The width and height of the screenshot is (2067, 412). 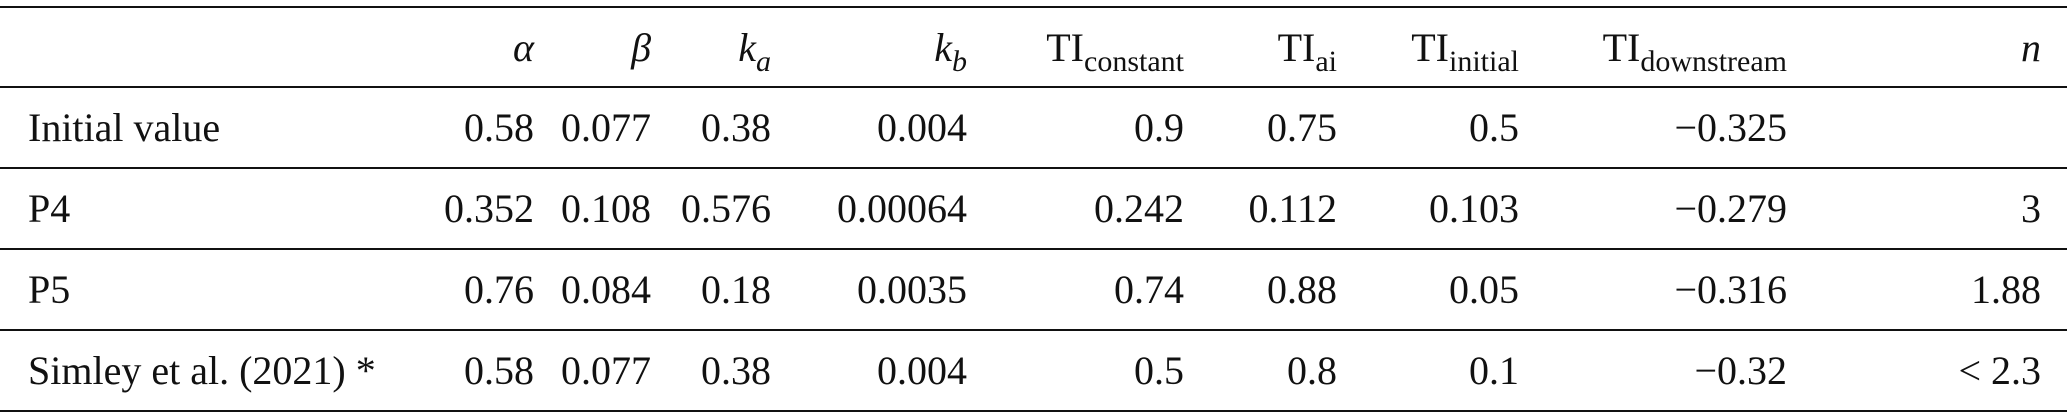 I want to click on cell-ti-downstream: −0.325, so click(x=1730, y=127).